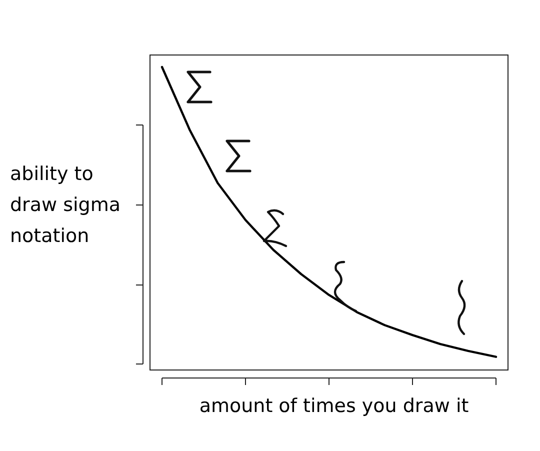 This screenshot has width=540, height=451. I want to click on x-axis-title: amount of times you draw it, so click(334, 406).